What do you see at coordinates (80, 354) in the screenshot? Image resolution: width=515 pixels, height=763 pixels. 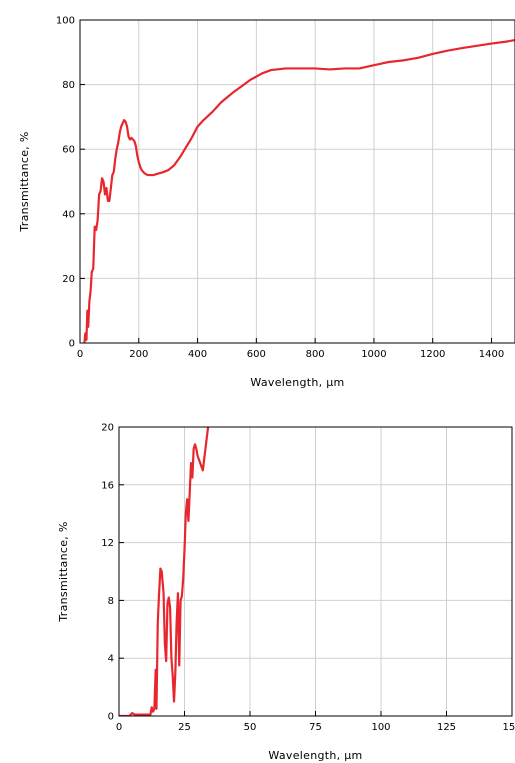 I see `top-x-tick-label: 0` at bounding box center [80, 354].